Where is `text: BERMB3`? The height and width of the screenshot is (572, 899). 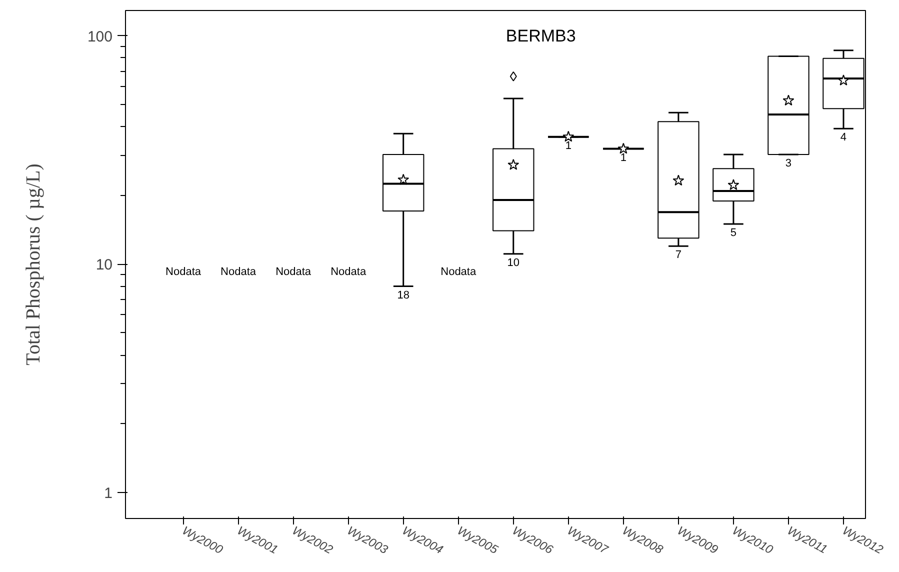
text: BERMB3 is located at coordinates (541, 36).